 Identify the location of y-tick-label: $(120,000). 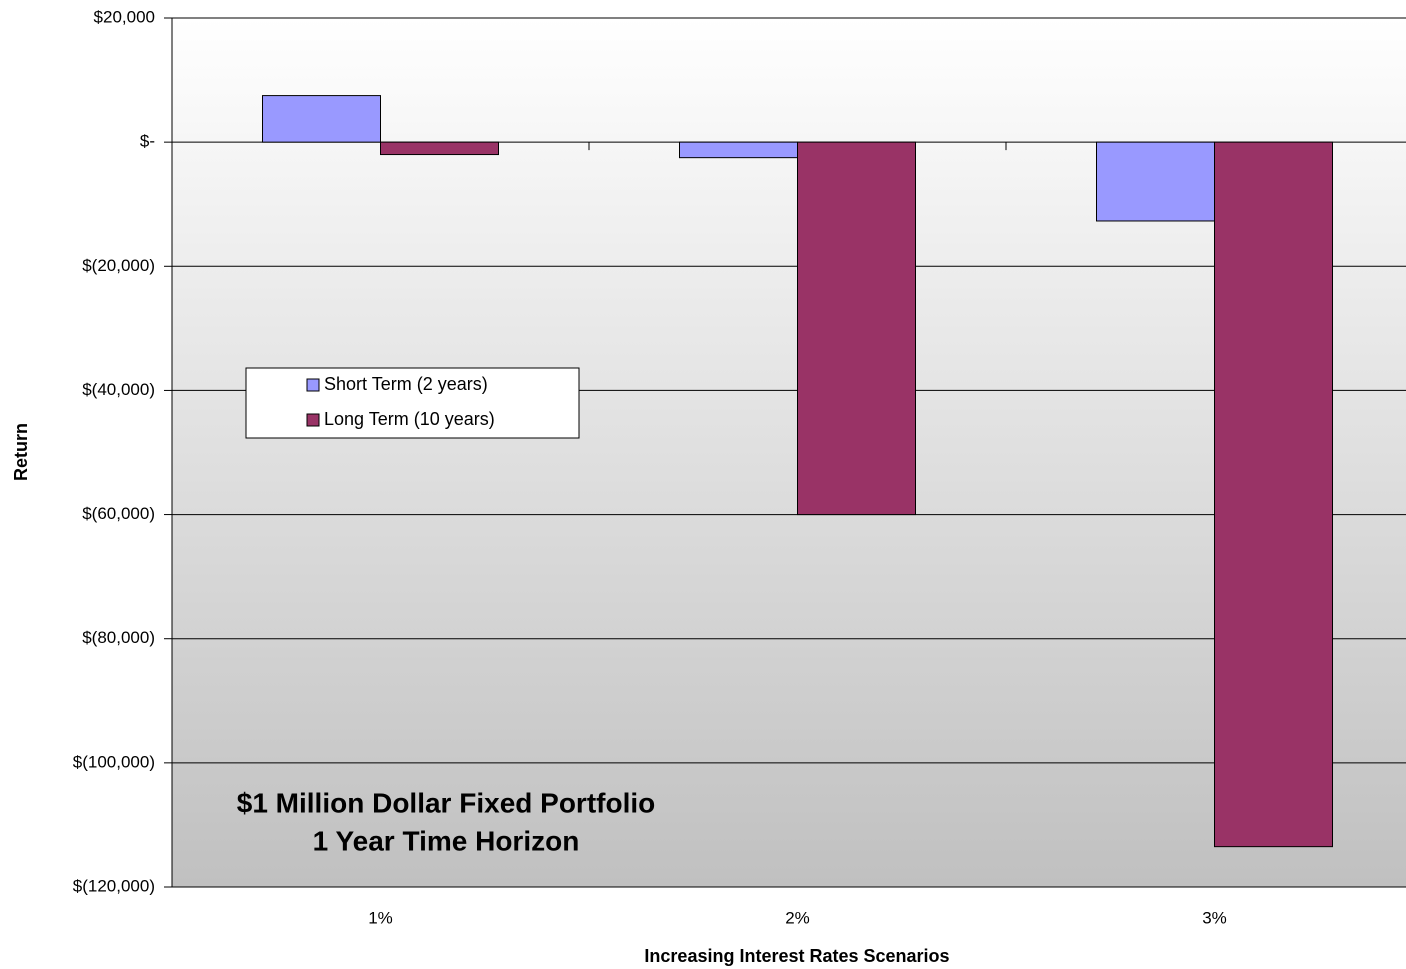
(114, 885).